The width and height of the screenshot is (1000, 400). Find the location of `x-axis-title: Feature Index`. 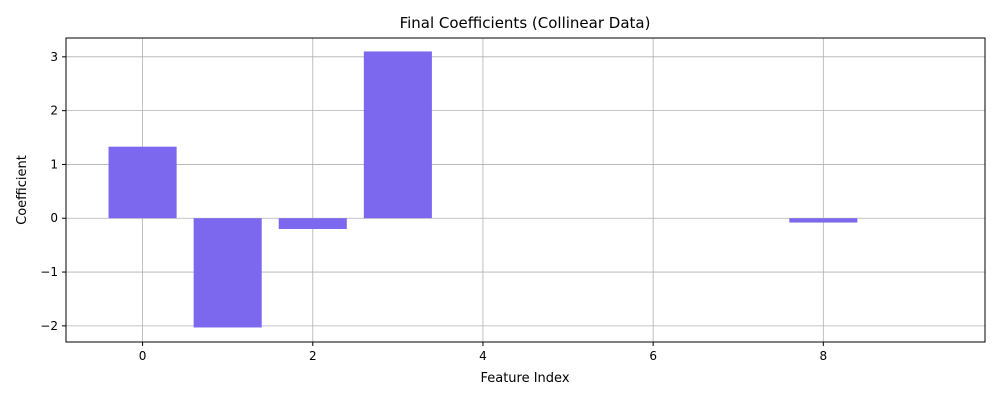

x-axis-title: Feature Index is located at coordinates (524, 378).